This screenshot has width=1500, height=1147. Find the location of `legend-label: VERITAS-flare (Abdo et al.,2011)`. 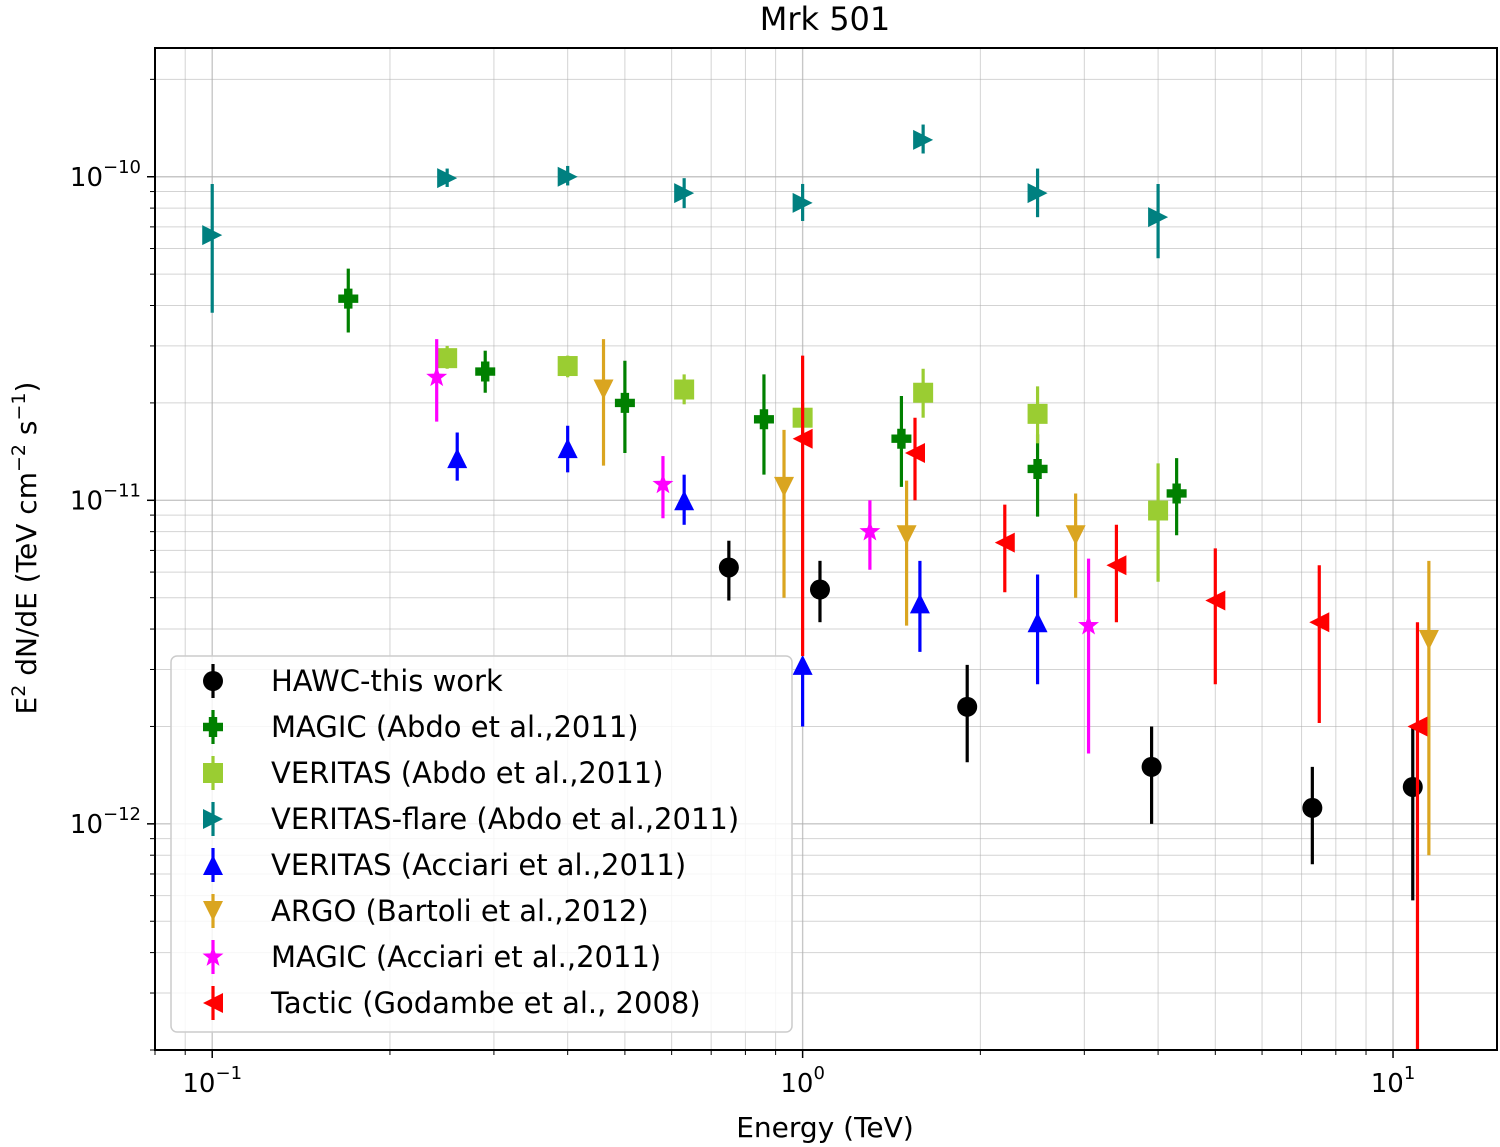

legend-label: VERITAS-flare (Abdo et al.,2011) is located at coordinates (505, 819).